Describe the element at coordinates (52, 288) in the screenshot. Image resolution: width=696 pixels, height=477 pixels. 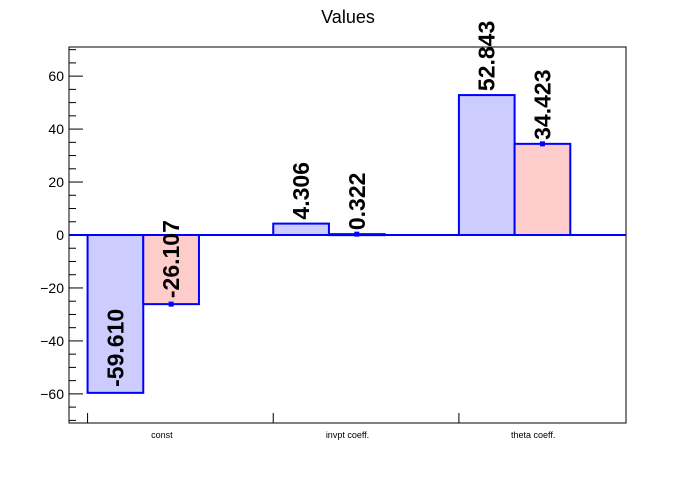
I see `y-tick-label: −20` at that location.